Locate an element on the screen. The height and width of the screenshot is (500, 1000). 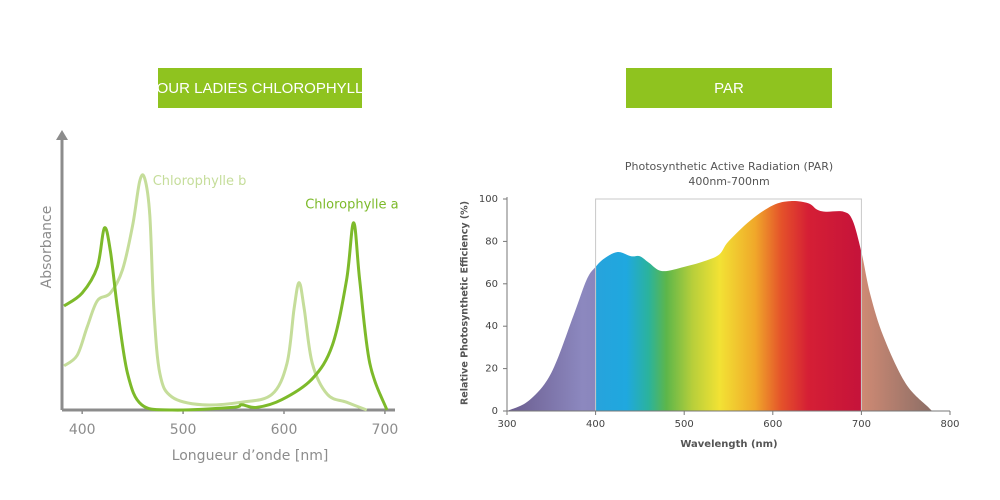
x-tick-label: 800 is located at coordinates (949, 424).